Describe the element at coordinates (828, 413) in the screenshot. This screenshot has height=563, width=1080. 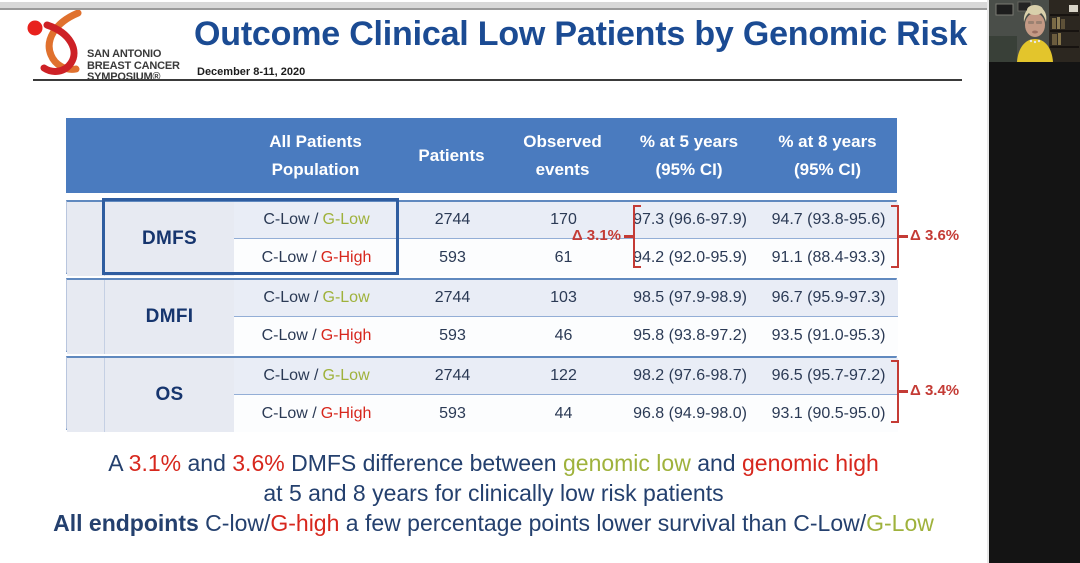
I see `pct8-value: 93.1 (90.5-95.0)` at that location.